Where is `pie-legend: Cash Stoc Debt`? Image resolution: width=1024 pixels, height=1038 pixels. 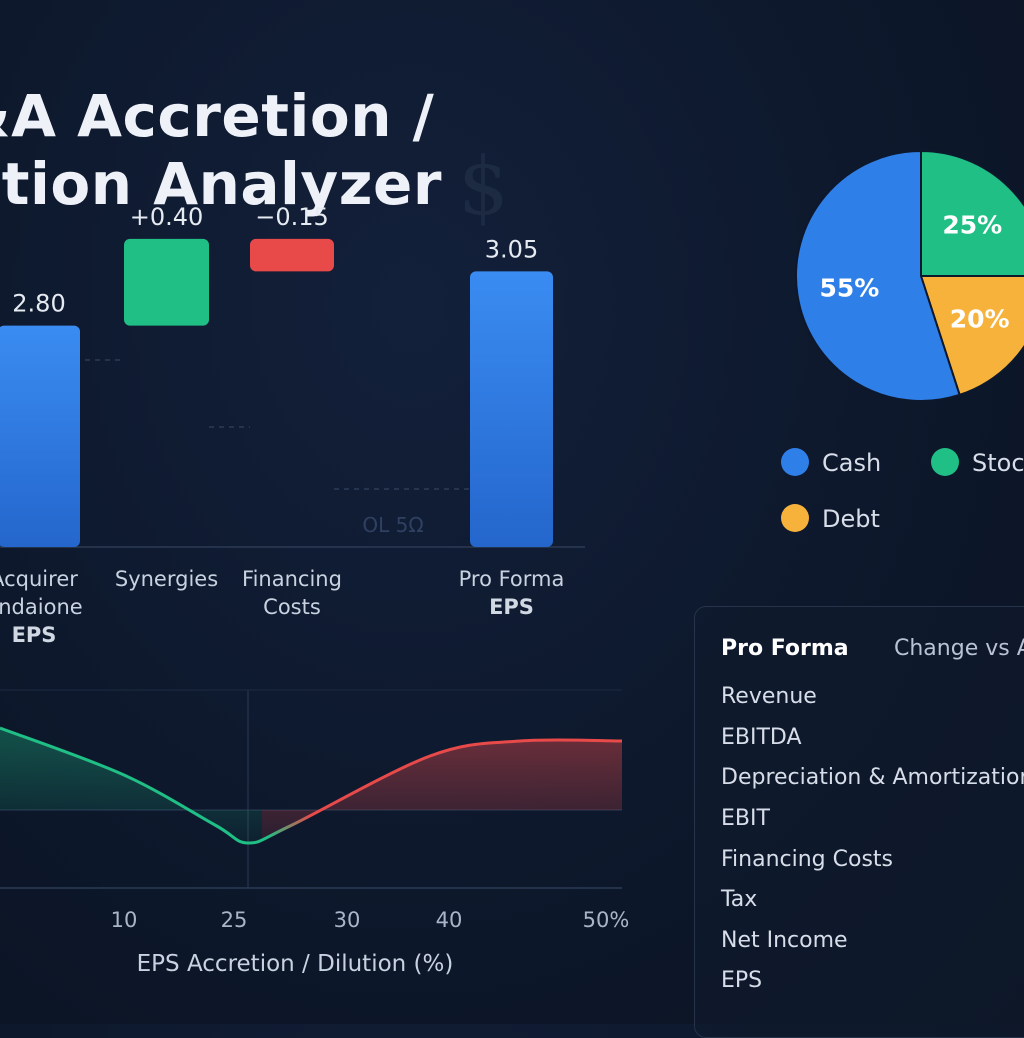
pie-legend: Cash Stoc Debt is located at coordinates (902, 490).